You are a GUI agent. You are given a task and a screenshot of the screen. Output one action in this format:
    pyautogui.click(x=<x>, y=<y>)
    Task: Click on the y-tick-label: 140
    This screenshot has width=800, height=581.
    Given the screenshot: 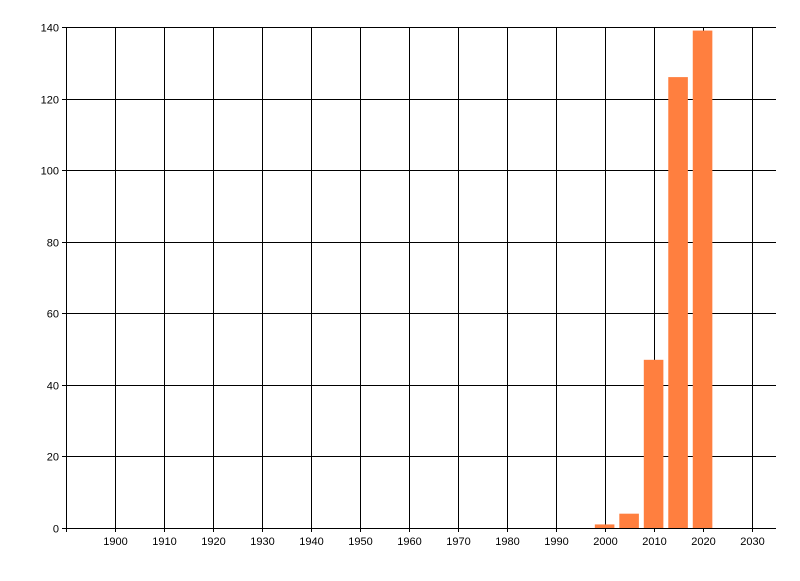 What is the action you would take?
    pyautogui.click(x=50, y=29)
    